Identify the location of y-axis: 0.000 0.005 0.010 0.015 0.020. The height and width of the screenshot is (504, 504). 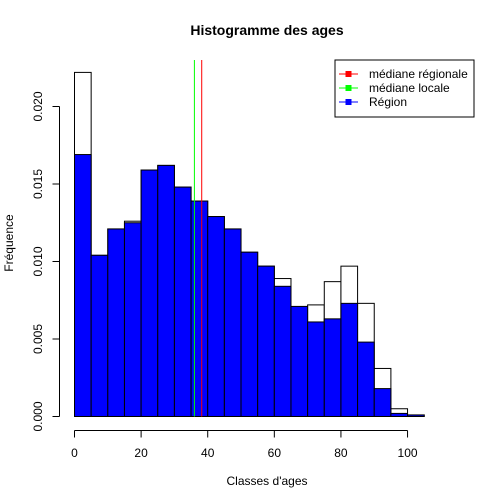
(45, 261).